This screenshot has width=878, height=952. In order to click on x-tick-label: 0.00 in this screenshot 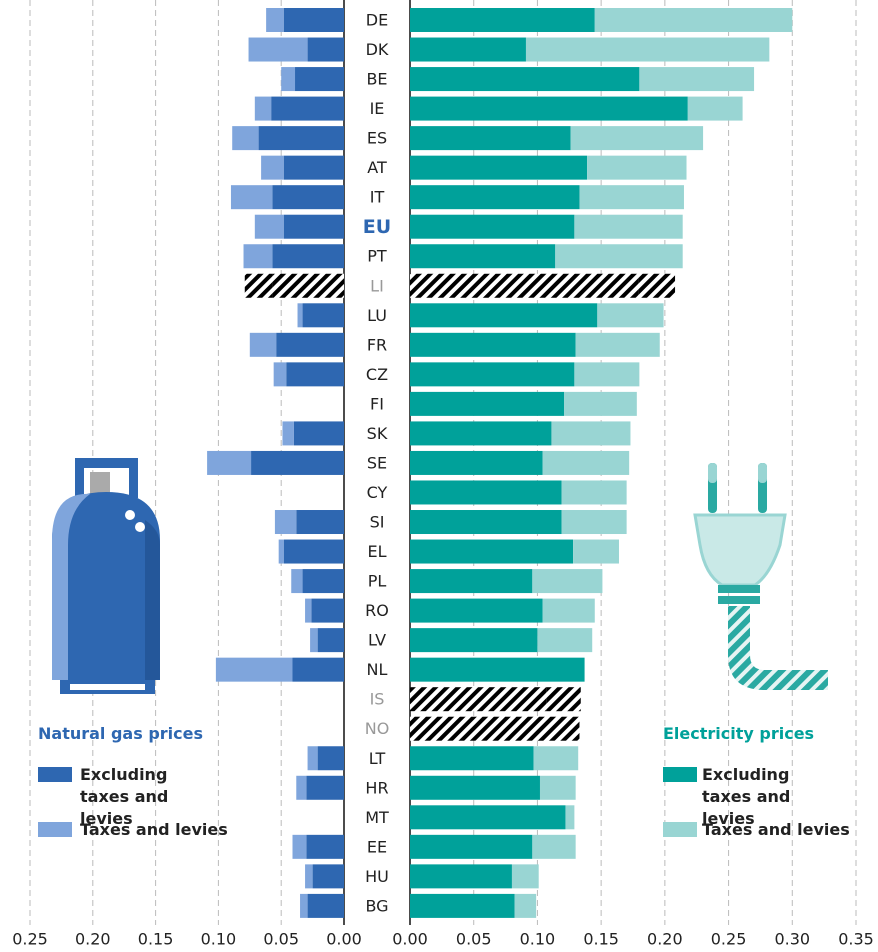, I will do `click(410, 939)`.